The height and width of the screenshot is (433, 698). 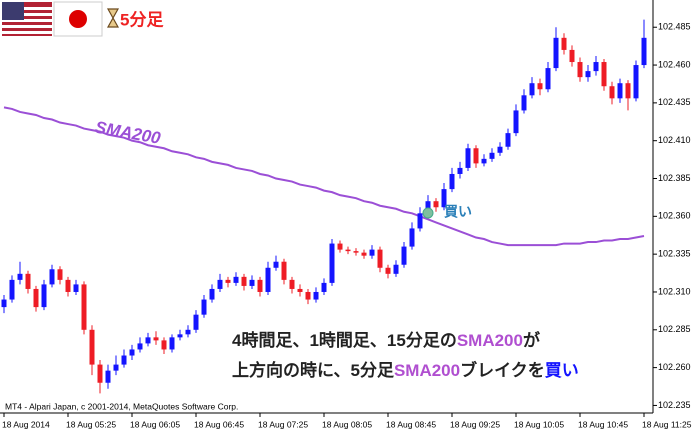 I want to click on x-tick-label: 18 Aug 09:25, so click(x=475, y=424).